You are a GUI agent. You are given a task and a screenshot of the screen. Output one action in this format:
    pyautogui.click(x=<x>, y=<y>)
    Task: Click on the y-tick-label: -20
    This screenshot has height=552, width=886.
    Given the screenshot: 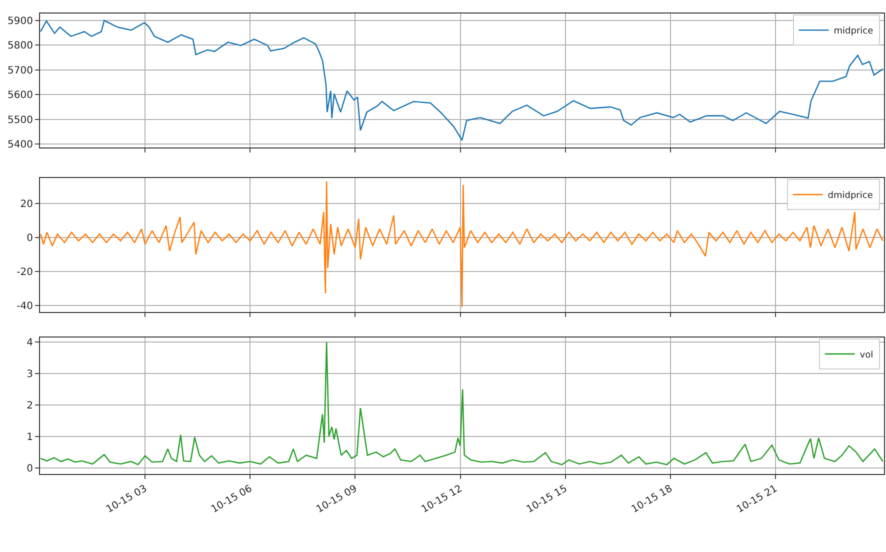 What is the action you would take?
    pyautogui.click(x=24, y=272)
    